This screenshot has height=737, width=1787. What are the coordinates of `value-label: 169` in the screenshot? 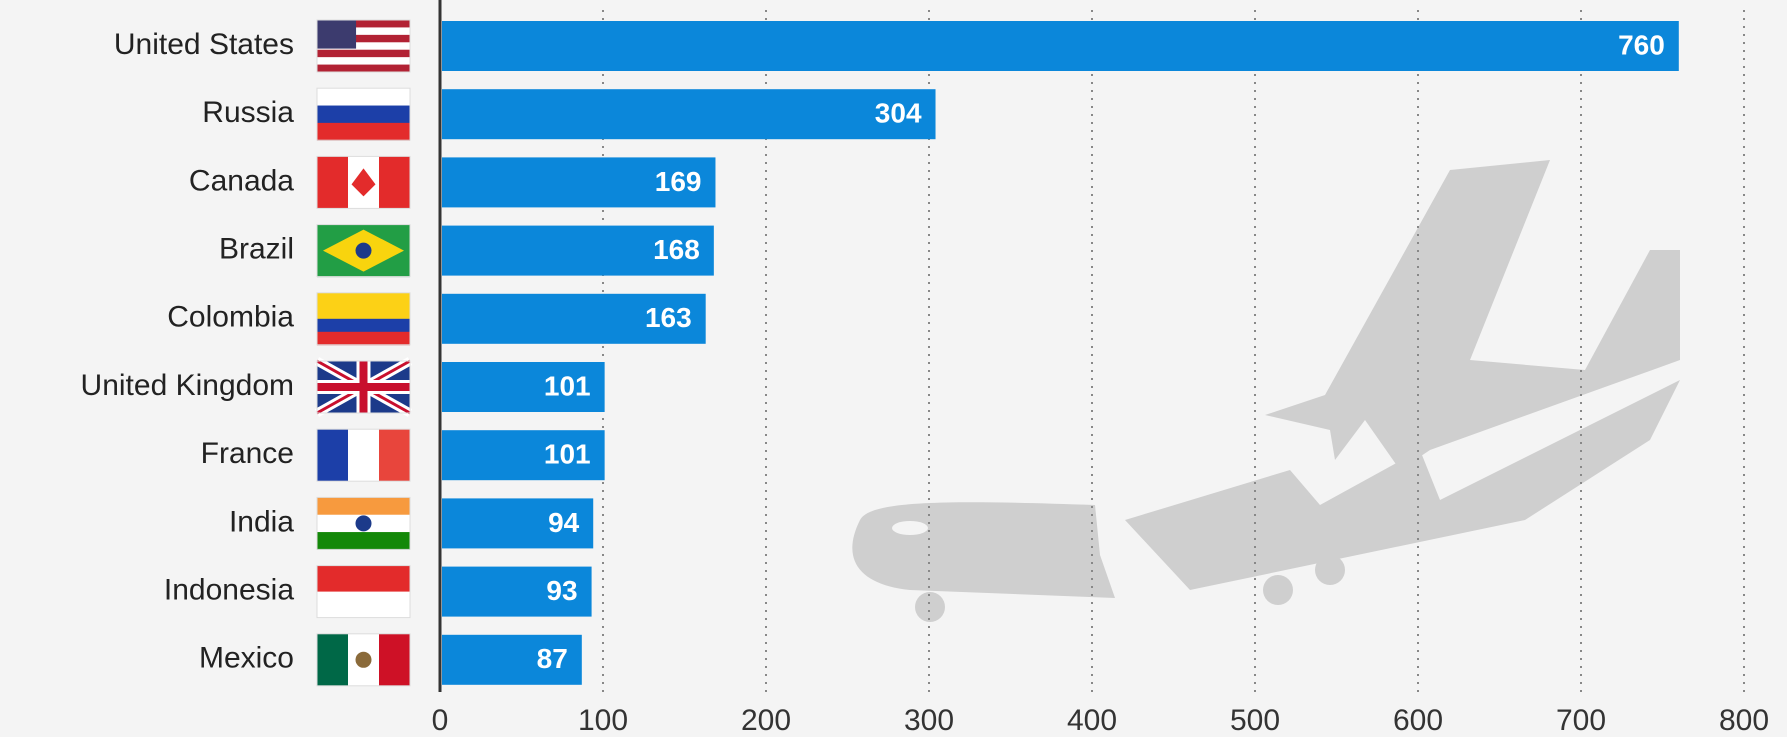 It's located at (678, 181).